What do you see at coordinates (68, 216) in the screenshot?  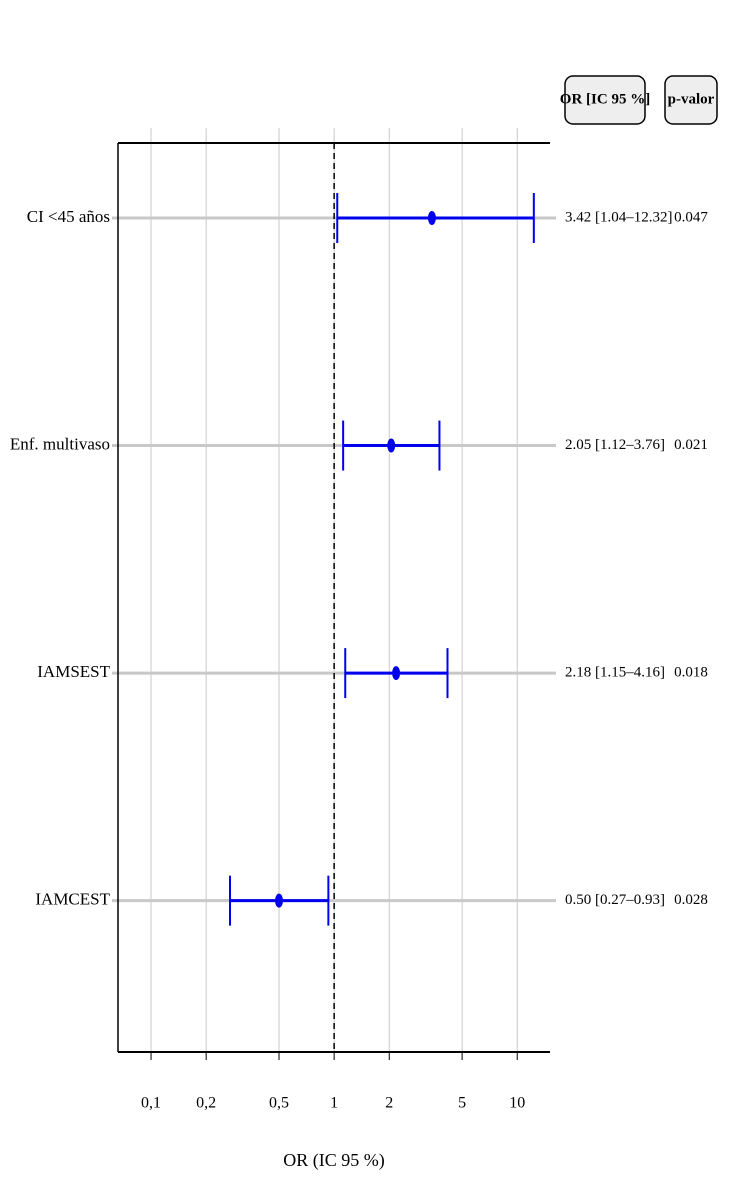 I see `y-tick-label: CI <45 años` at bounding box center [68, 216].